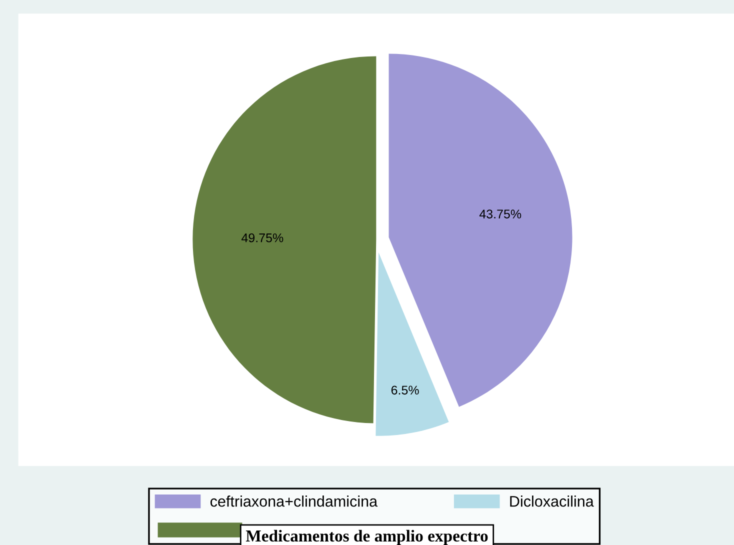 This screenshot has height=545, width=734. Describe the element at coordinates (263, 237) in the screenshot. I see `data-label: 49.75%` at that location.